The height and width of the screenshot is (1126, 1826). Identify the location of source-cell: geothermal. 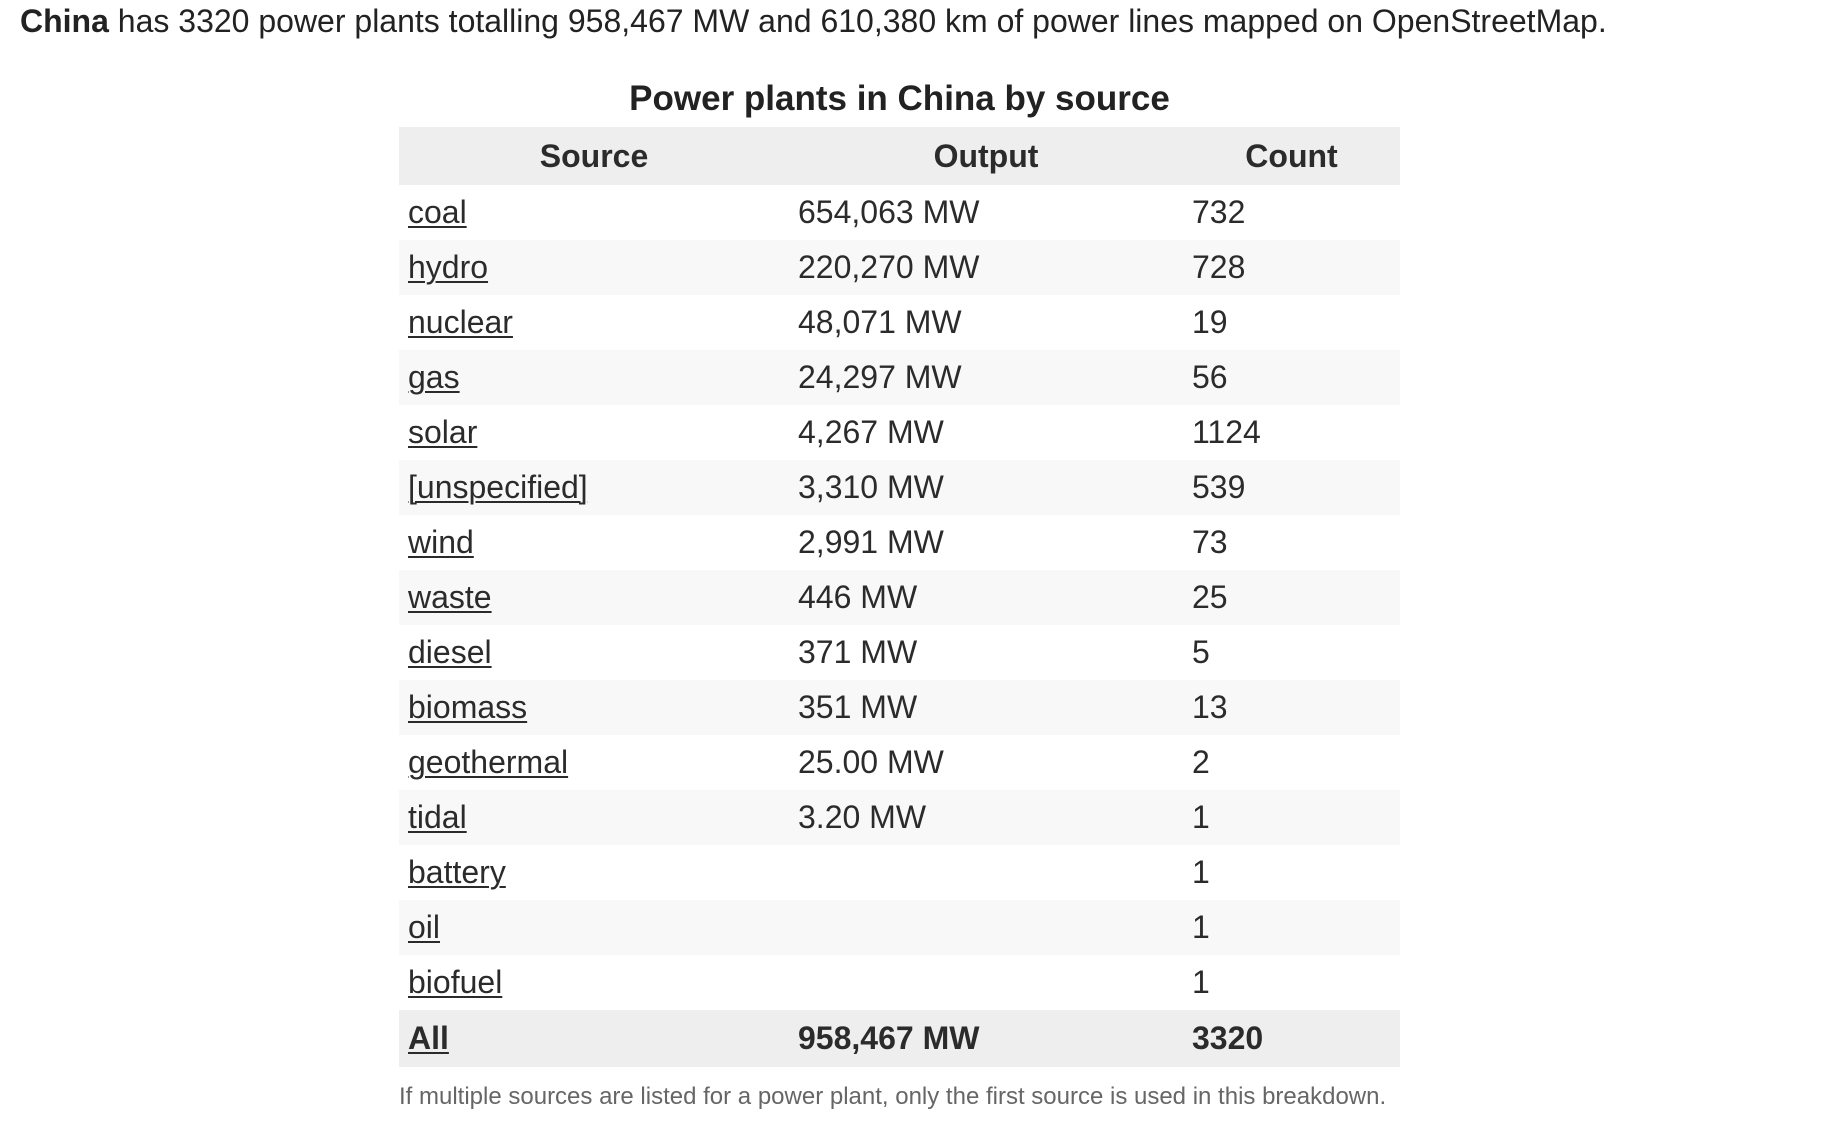
(594, 762).